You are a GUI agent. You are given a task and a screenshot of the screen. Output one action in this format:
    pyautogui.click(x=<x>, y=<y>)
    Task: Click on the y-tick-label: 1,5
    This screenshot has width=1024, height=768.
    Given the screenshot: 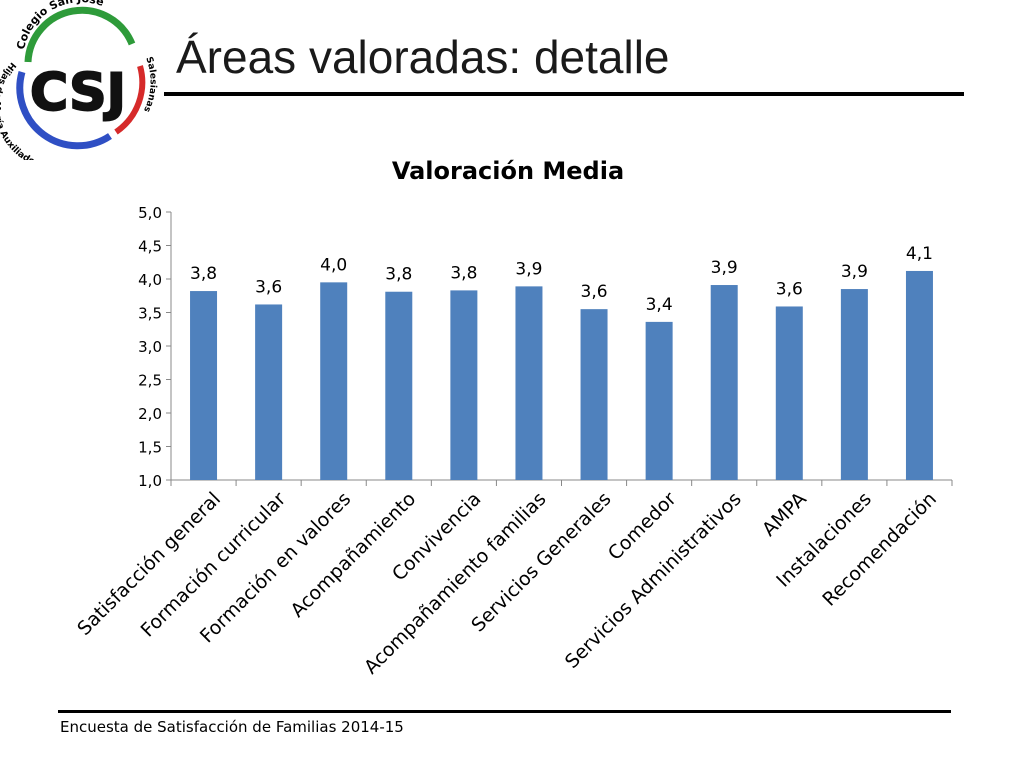 What is the action you would take?
    pyautogui.click(x=150, y=448)
    